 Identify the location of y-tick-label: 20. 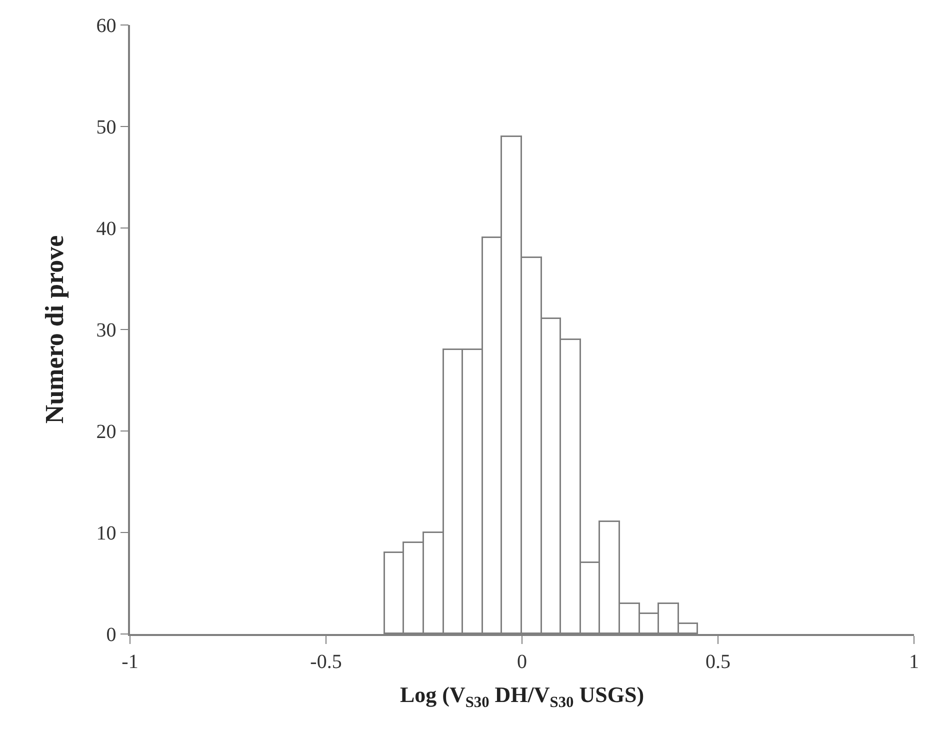
(106, 432).